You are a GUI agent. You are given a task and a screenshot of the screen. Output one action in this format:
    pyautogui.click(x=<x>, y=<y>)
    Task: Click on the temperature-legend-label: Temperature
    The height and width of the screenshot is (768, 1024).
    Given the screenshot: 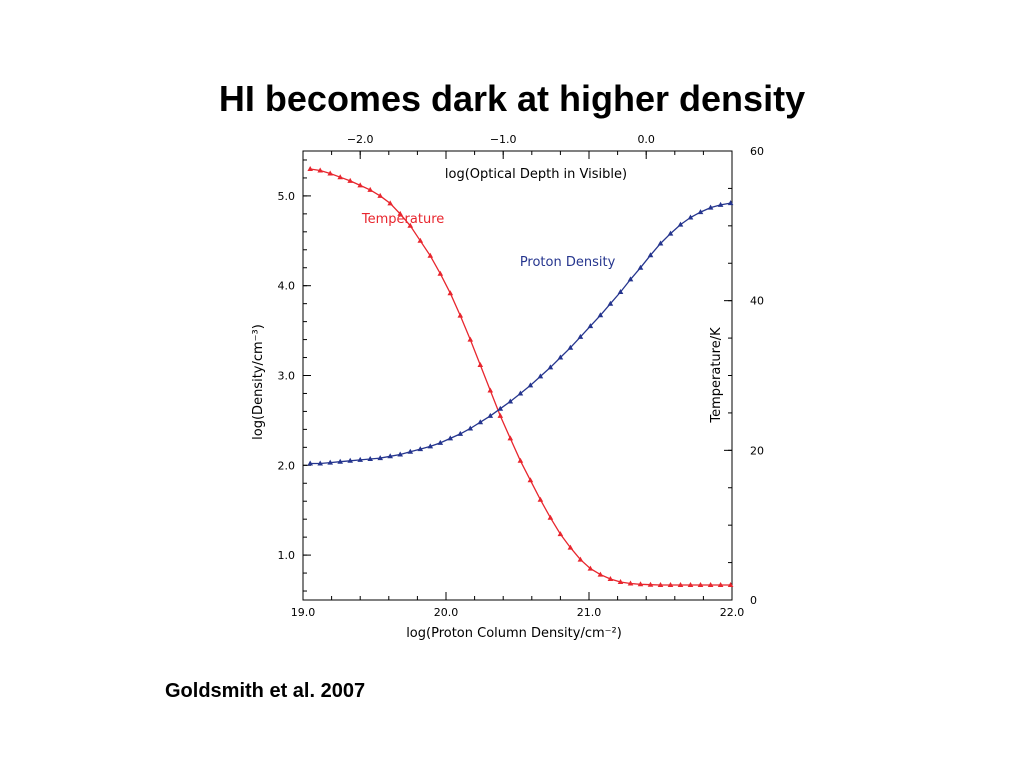 What is the action you would take?
    pyautogui.click(x=402, y=219)
    